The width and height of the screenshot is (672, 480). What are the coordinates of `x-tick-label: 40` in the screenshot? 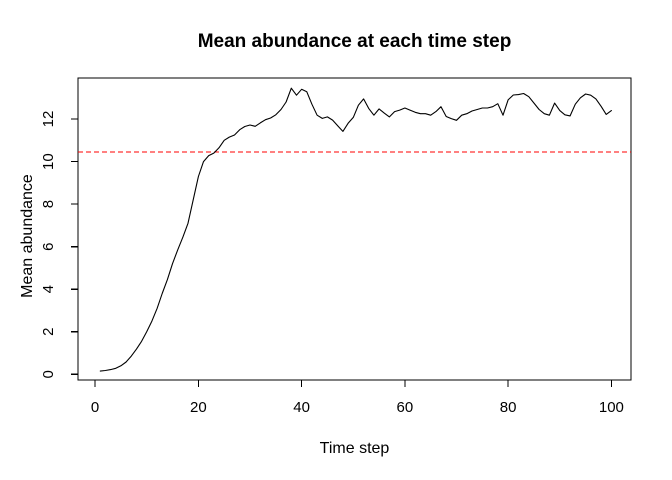 It's located at (301, 407).